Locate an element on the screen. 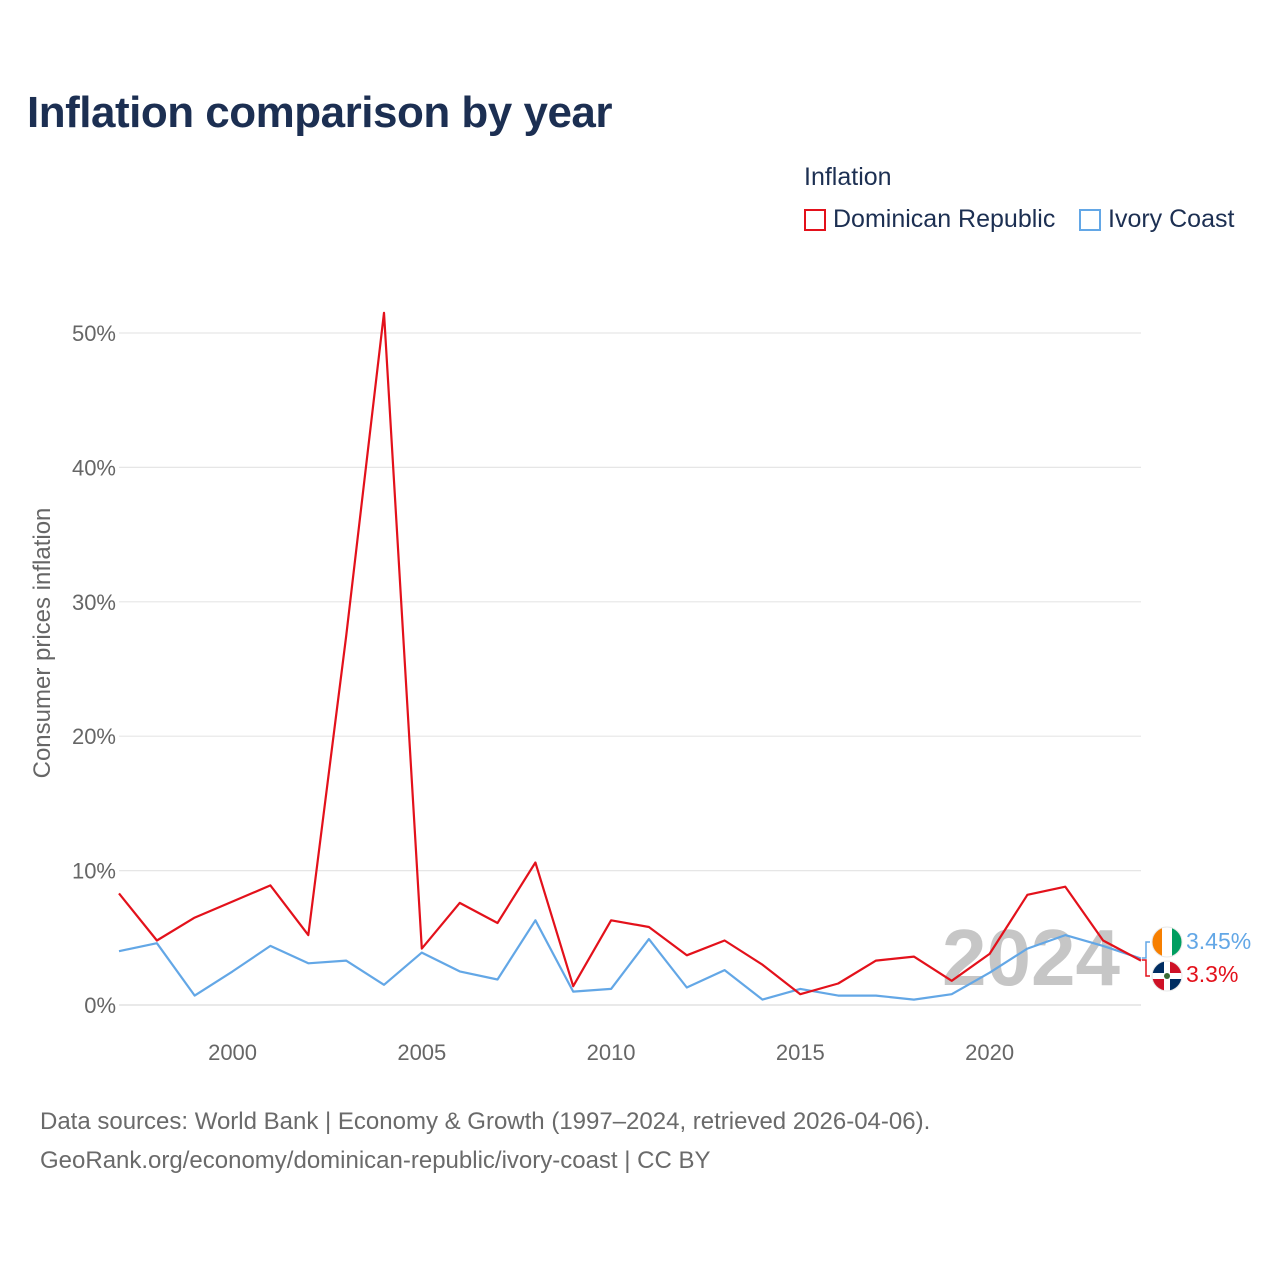  legend-label-dominican-republic: Dominican Republic is located at coordinates (944, 219).